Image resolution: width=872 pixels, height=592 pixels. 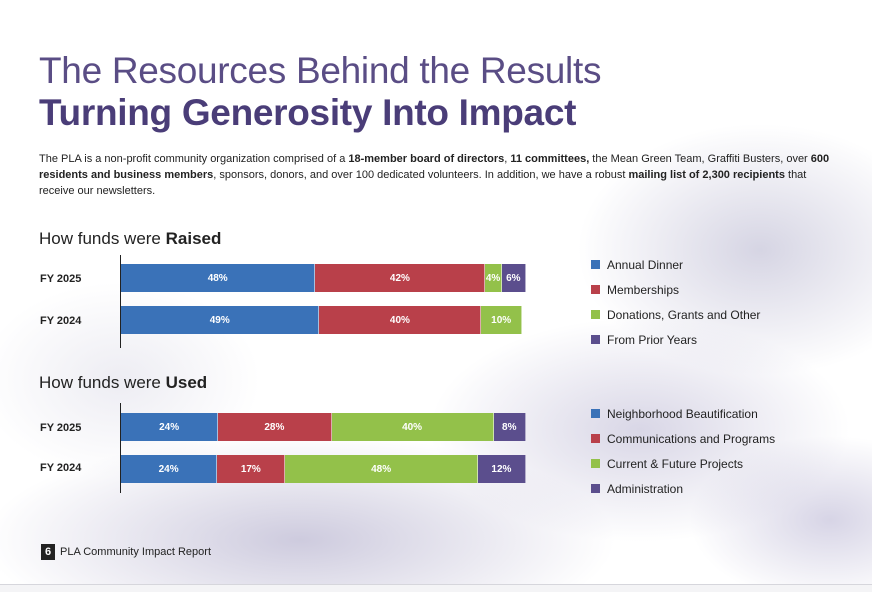 What do you see at coordinates (102, 382) in the screenshot?
I see `used-title-prefix: How funds were` at bounding box center [102, 382].